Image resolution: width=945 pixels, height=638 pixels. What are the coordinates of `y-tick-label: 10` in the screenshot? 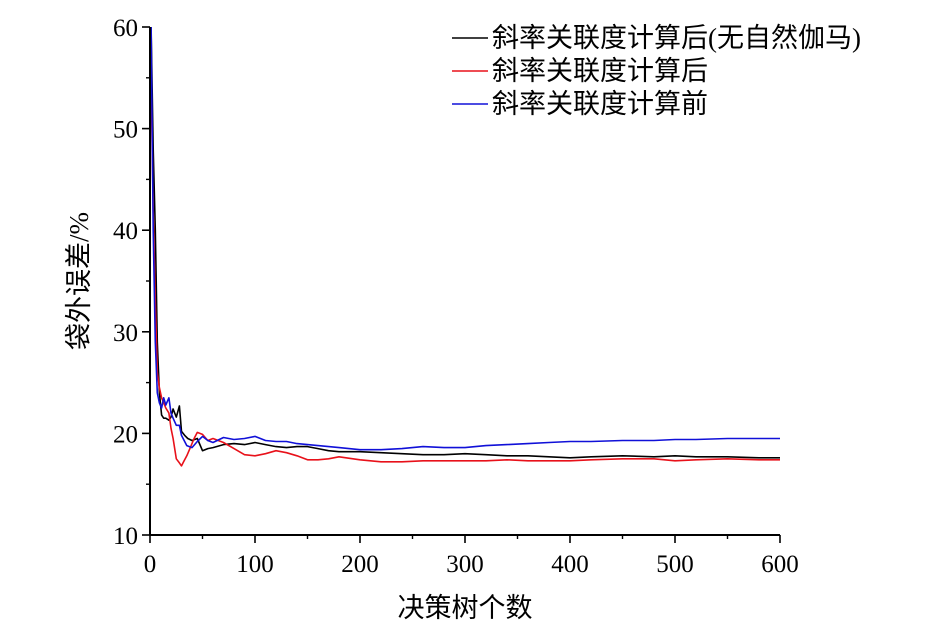 It's located at (125, 536).